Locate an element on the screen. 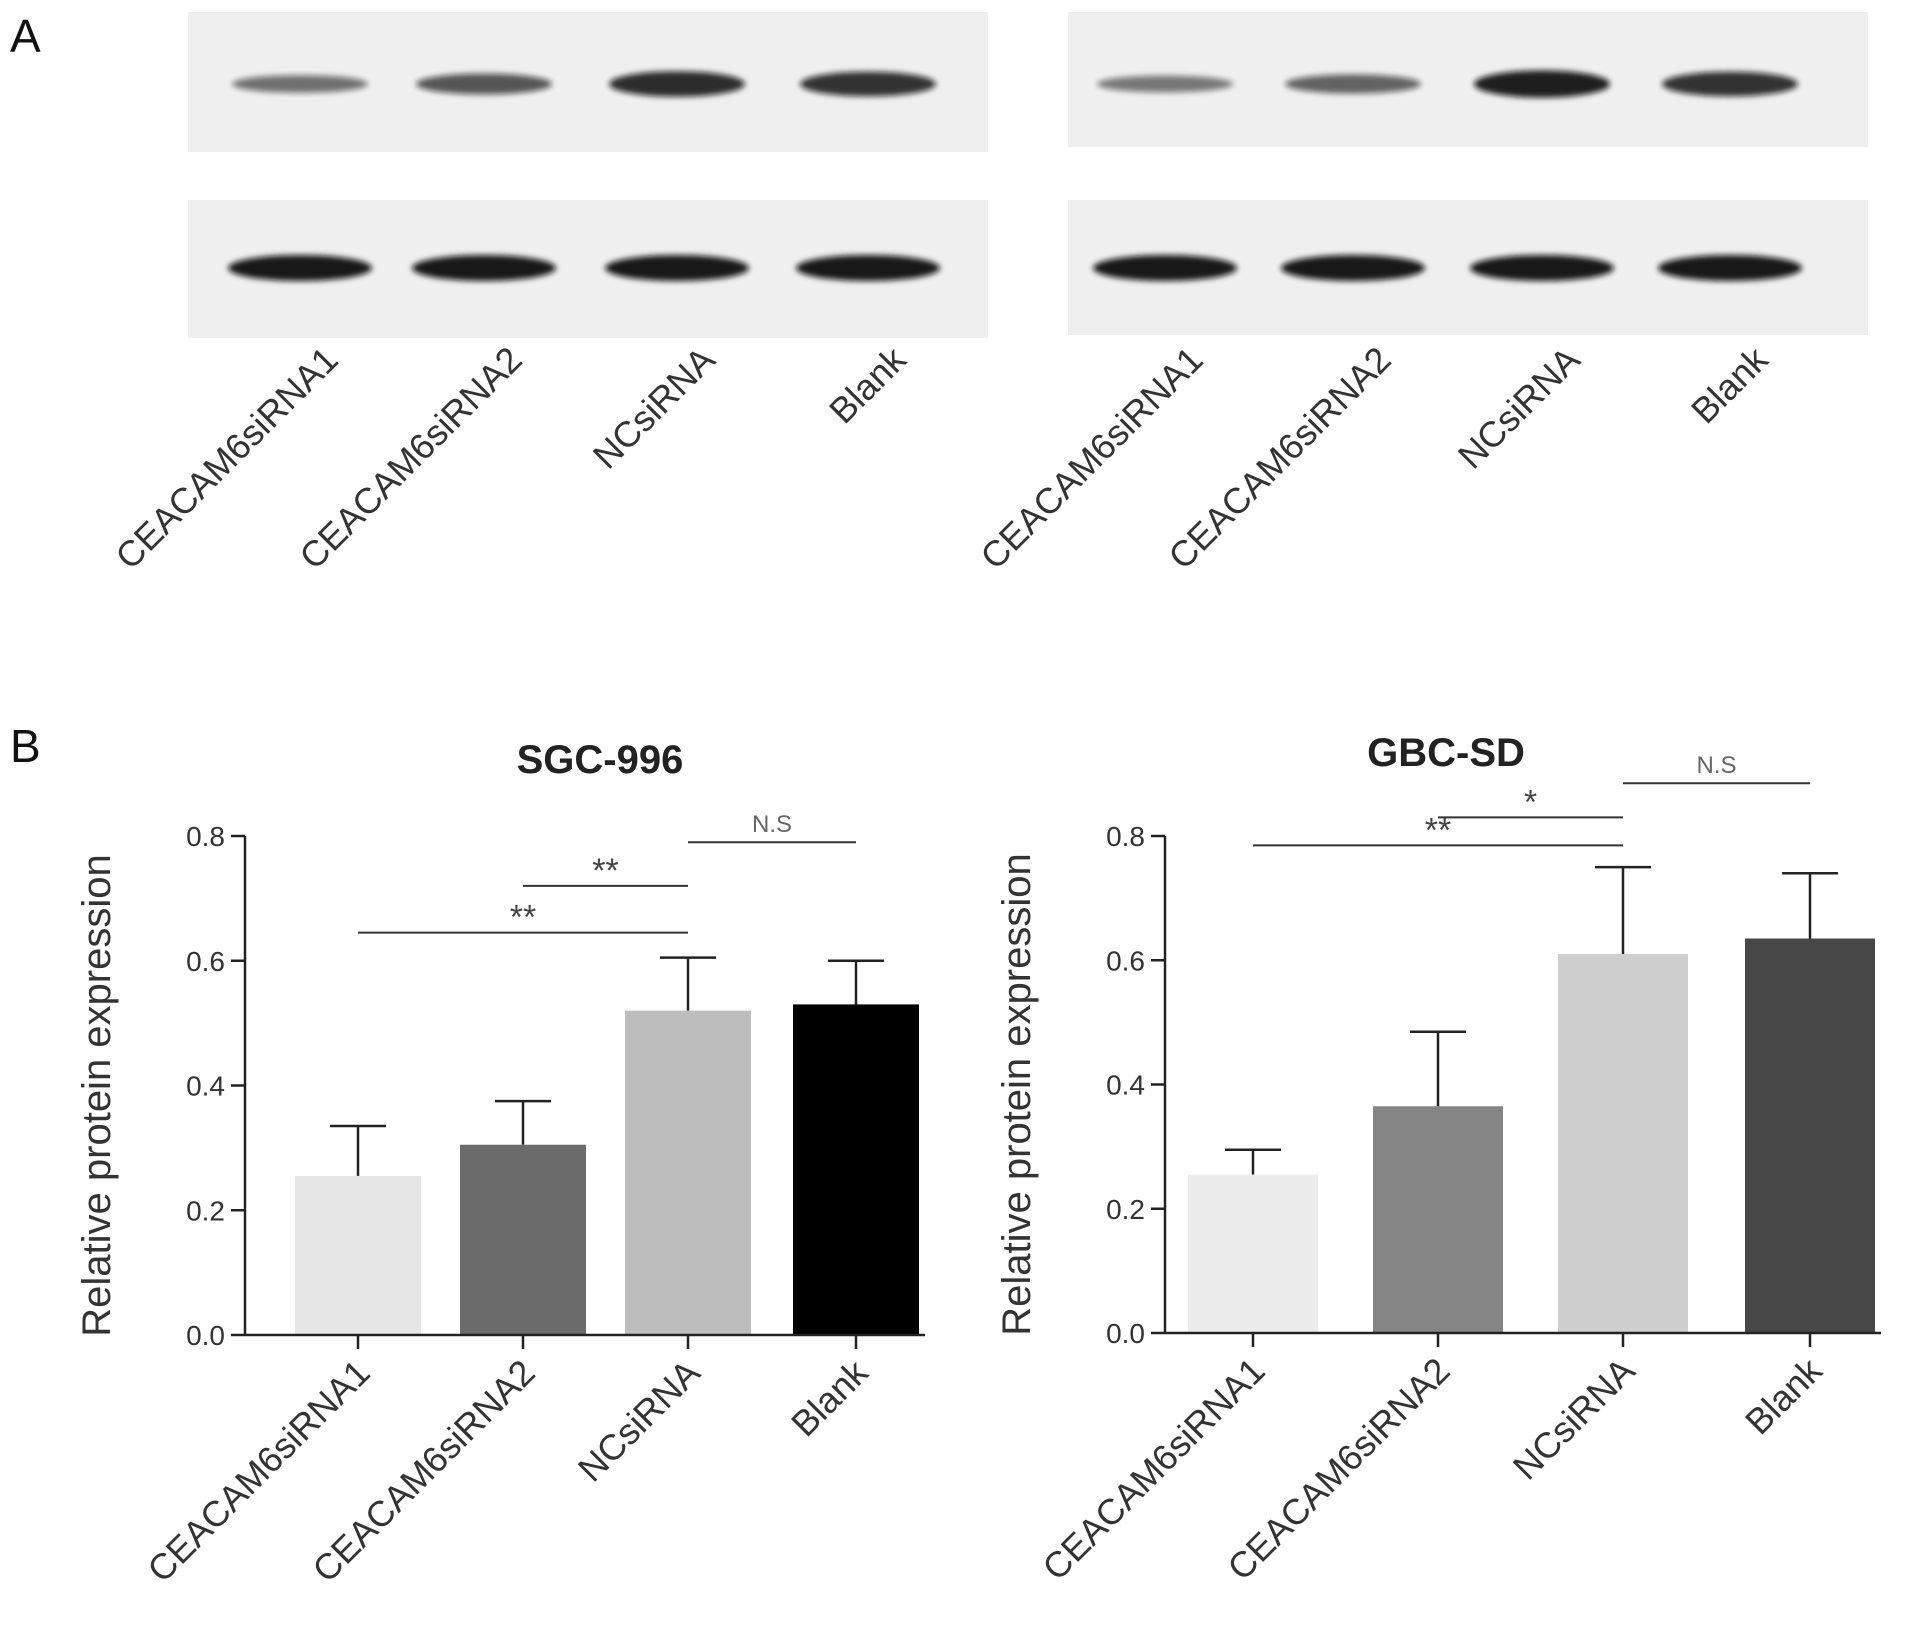 The image size is (1913, 1637). significance-label: * is located at coordinates (1530, 802).